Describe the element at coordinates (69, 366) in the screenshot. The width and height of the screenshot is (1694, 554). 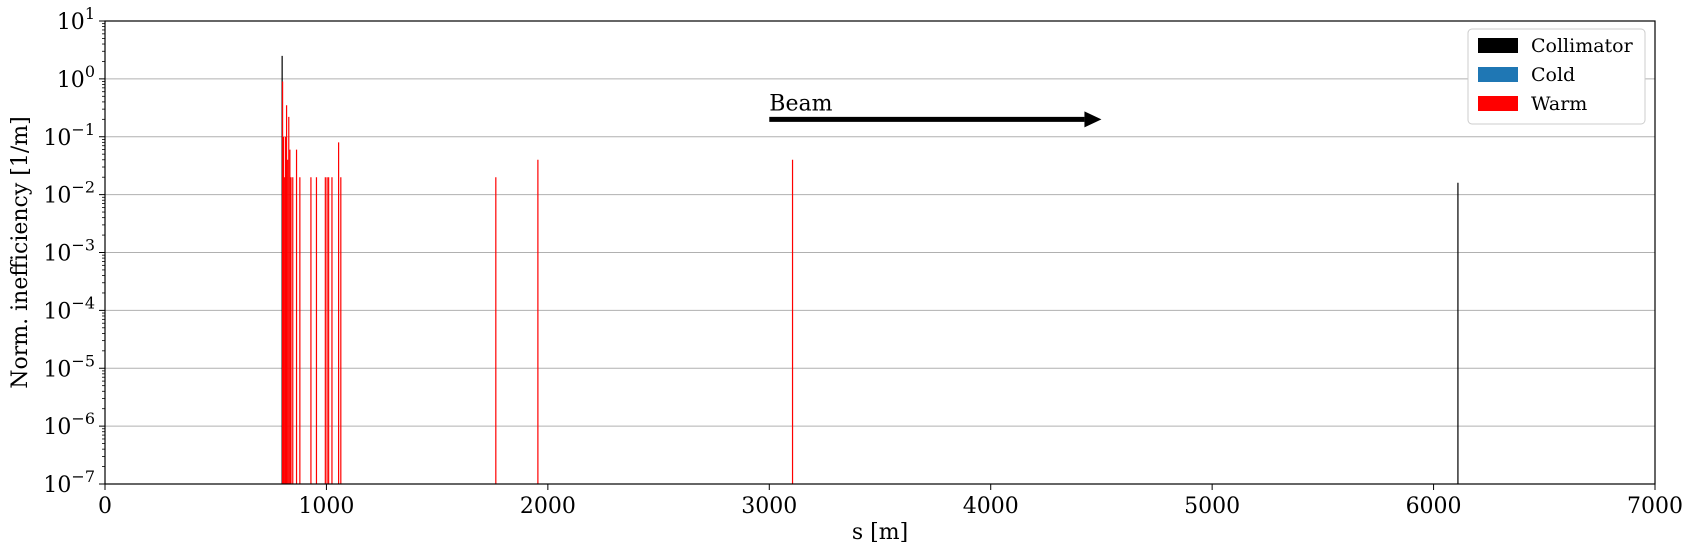
I see `y-tick-label: 10⁻⁵` at that location.